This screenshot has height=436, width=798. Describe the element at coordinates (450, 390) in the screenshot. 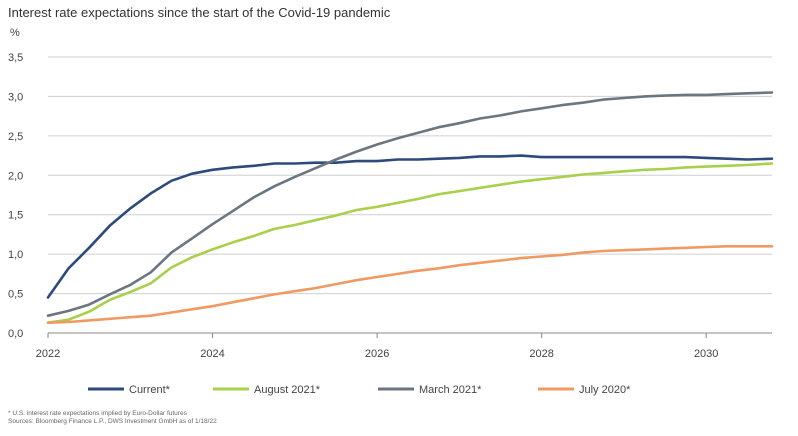

I see `legend-label: March 2021*` at that location.